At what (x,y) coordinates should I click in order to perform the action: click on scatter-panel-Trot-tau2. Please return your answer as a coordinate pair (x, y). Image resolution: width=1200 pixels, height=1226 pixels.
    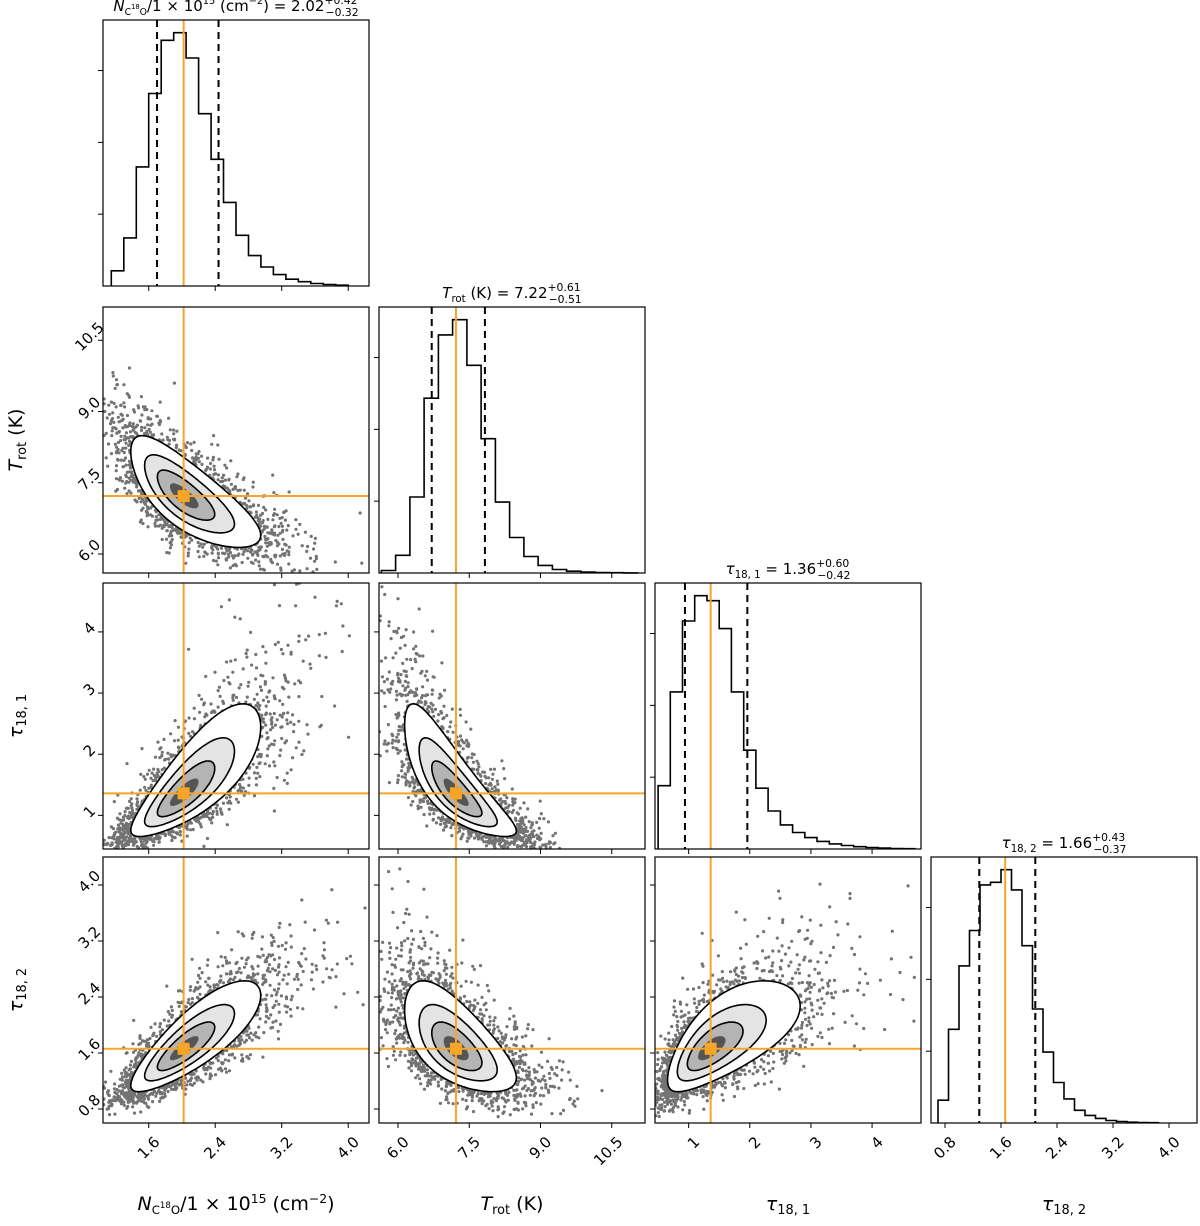
    Looking at the image, I should click on (510, 992).